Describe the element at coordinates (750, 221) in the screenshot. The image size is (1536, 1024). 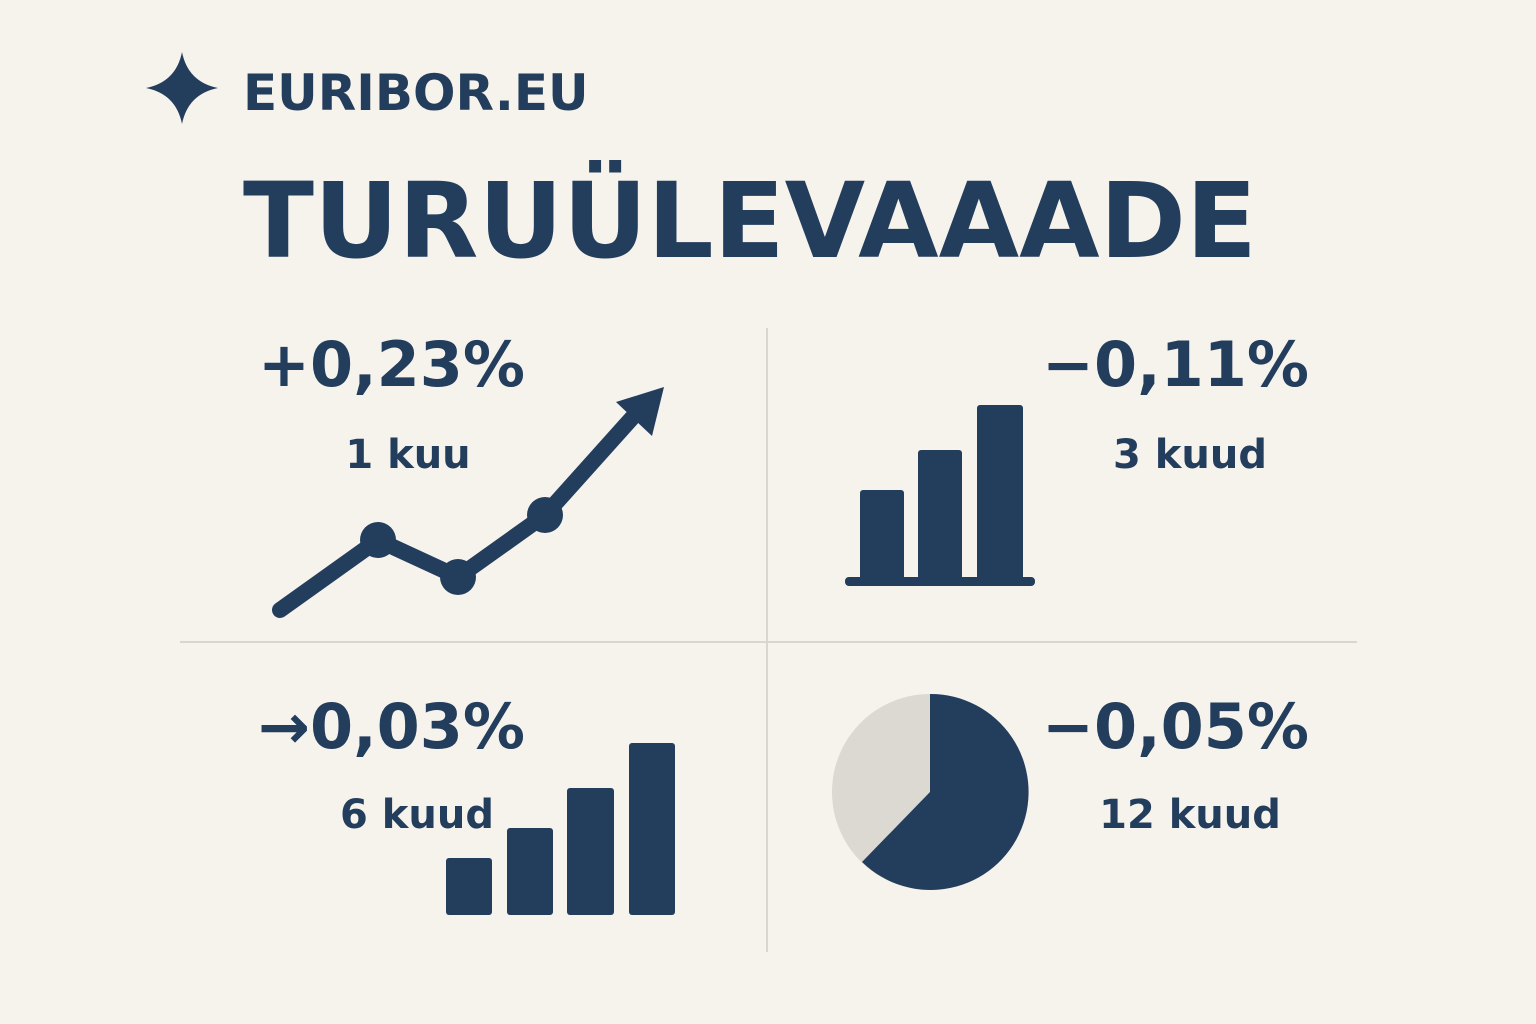
I see `page-title: TURUÜLEVAAADE` at that location.